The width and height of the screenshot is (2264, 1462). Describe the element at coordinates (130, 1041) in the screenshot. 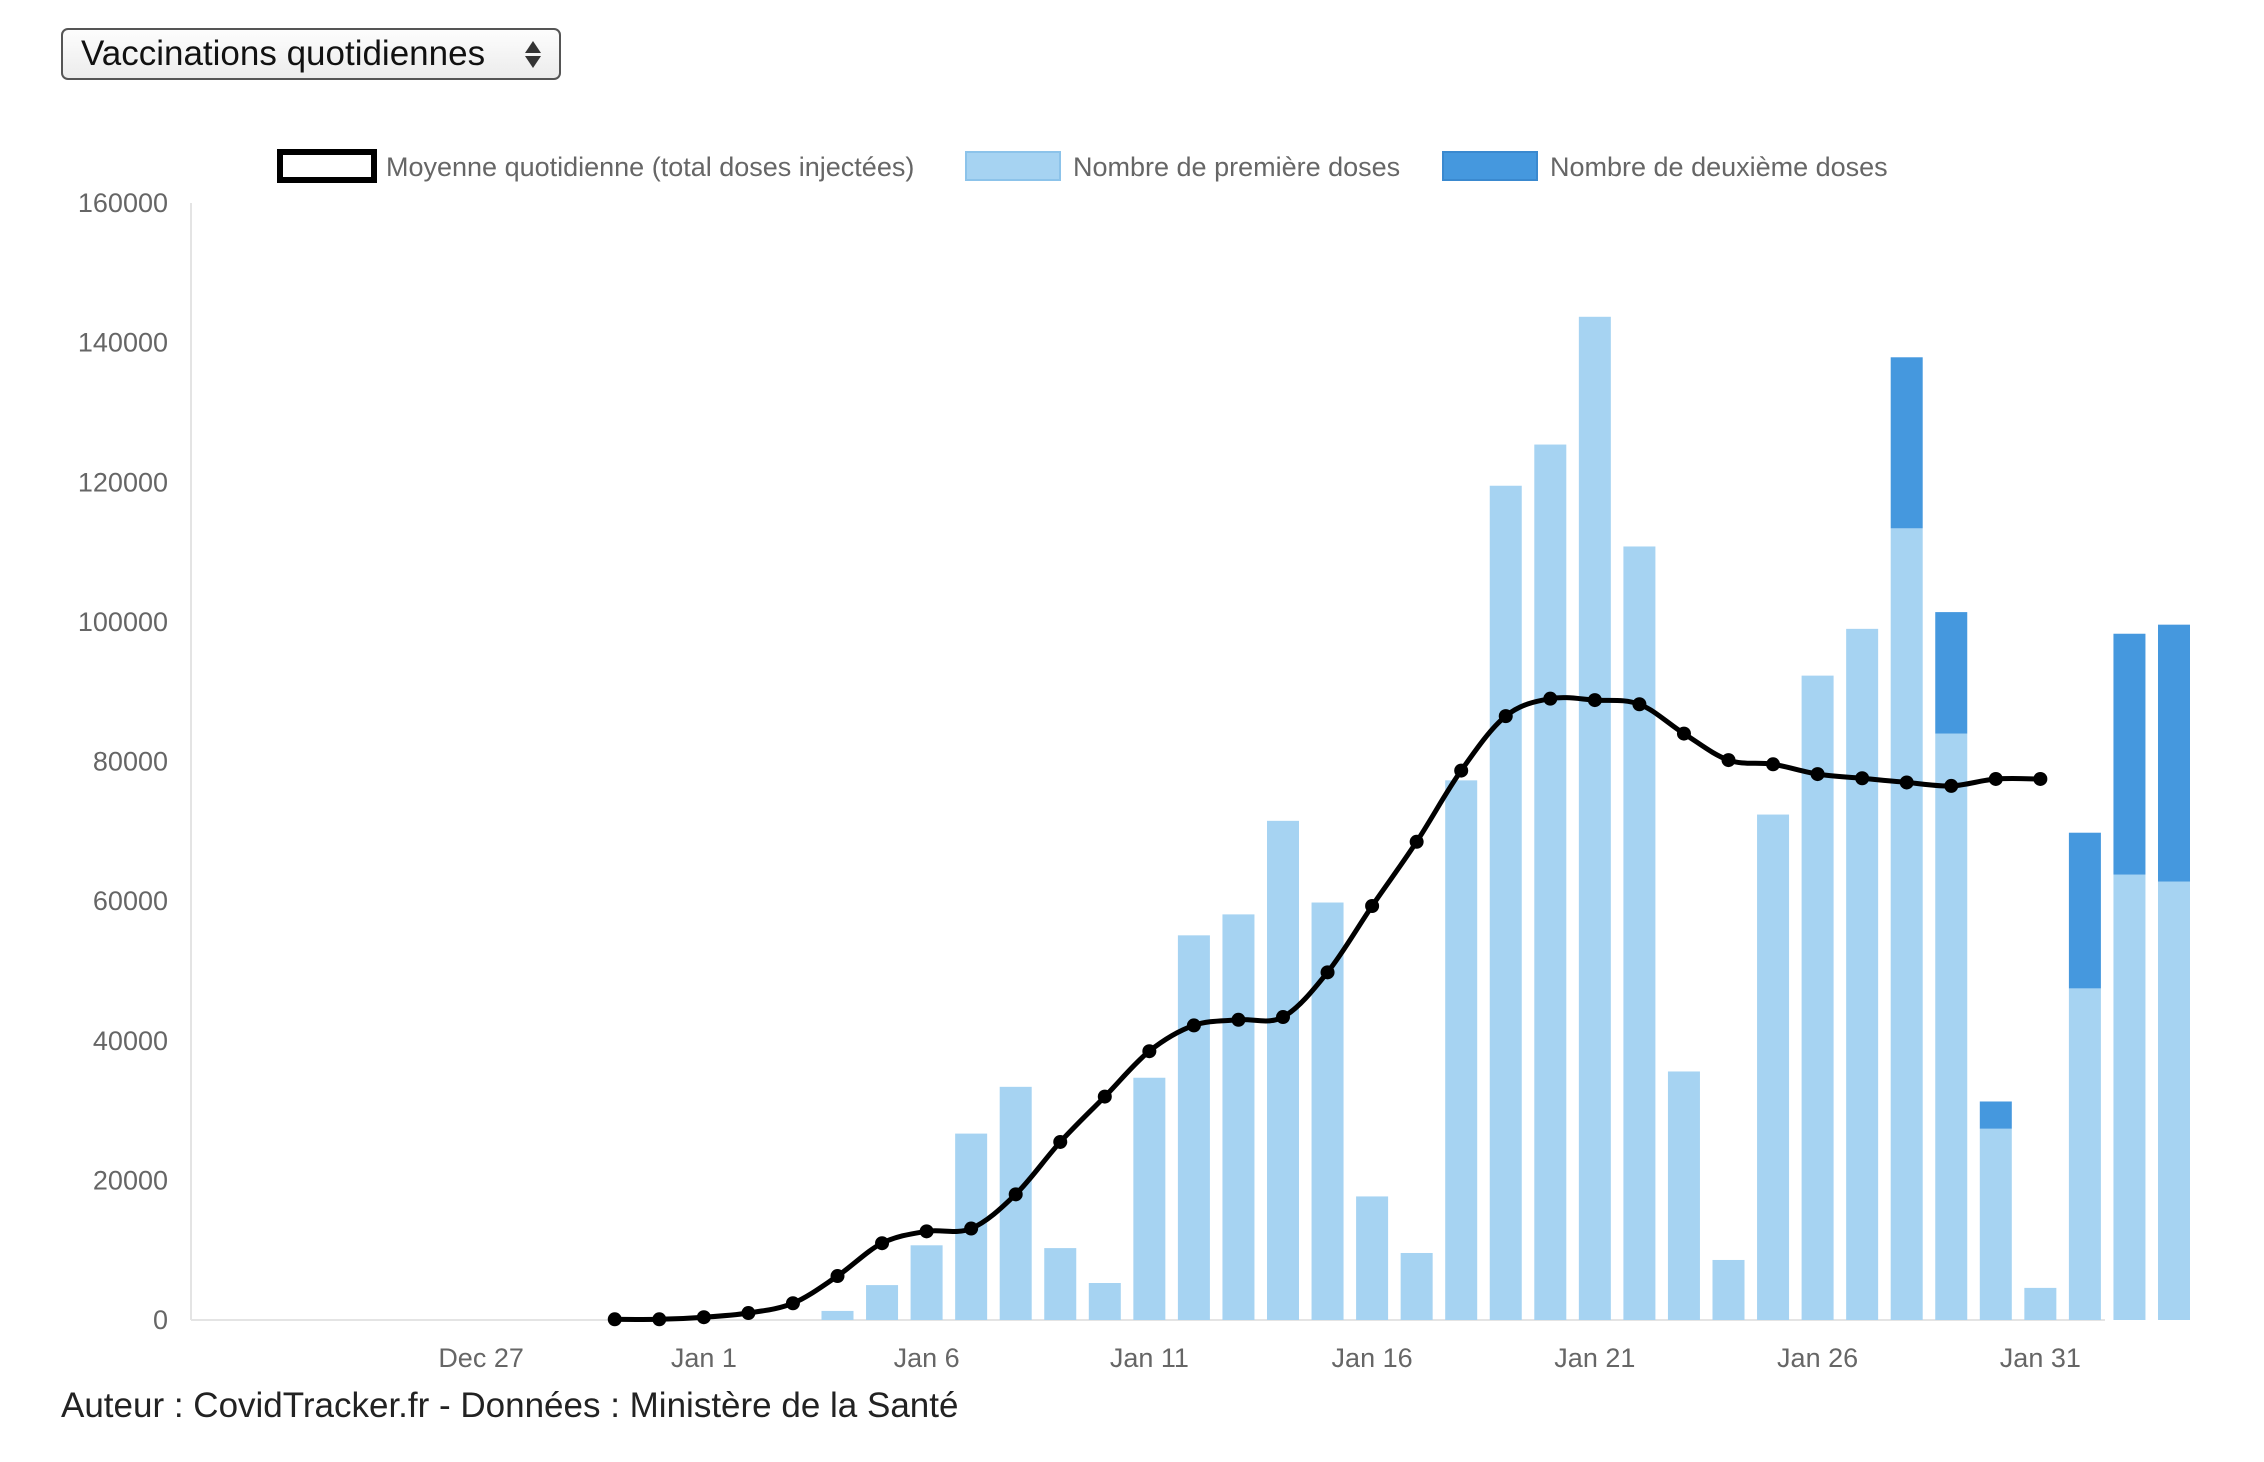

I see `y-tick-label: 40000` at that location.